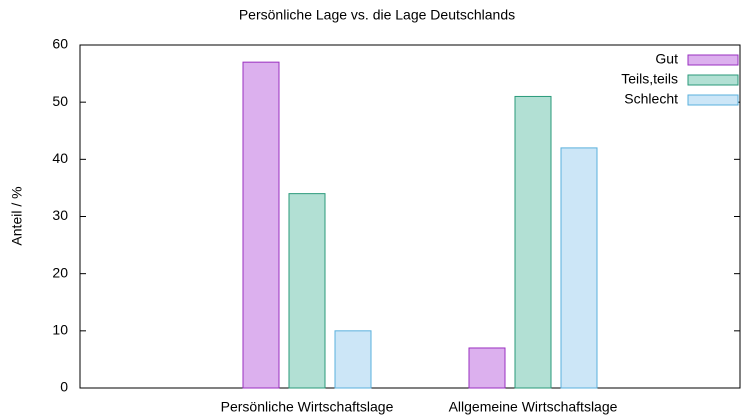  Describe the element at coordinates (60, 158) in the screenshot. I see `y-tick-label: 40` at that location.